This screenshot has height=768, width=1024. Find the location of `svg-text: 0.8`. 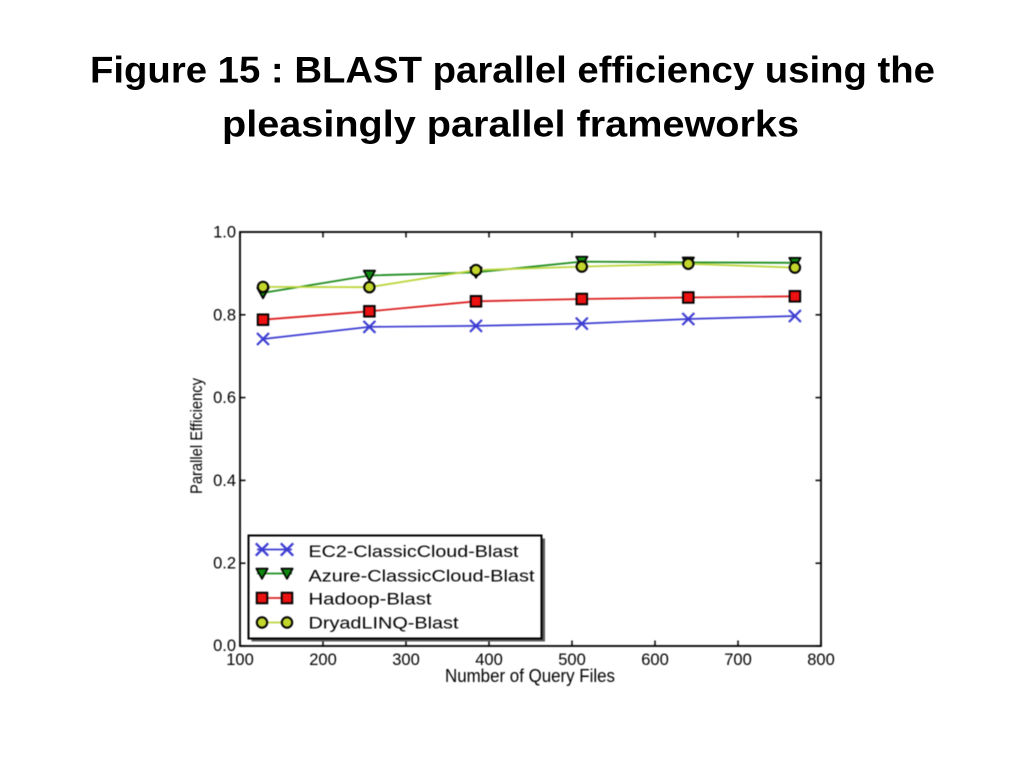

svg-text: 0.8 is located at coordinates (224, 315).